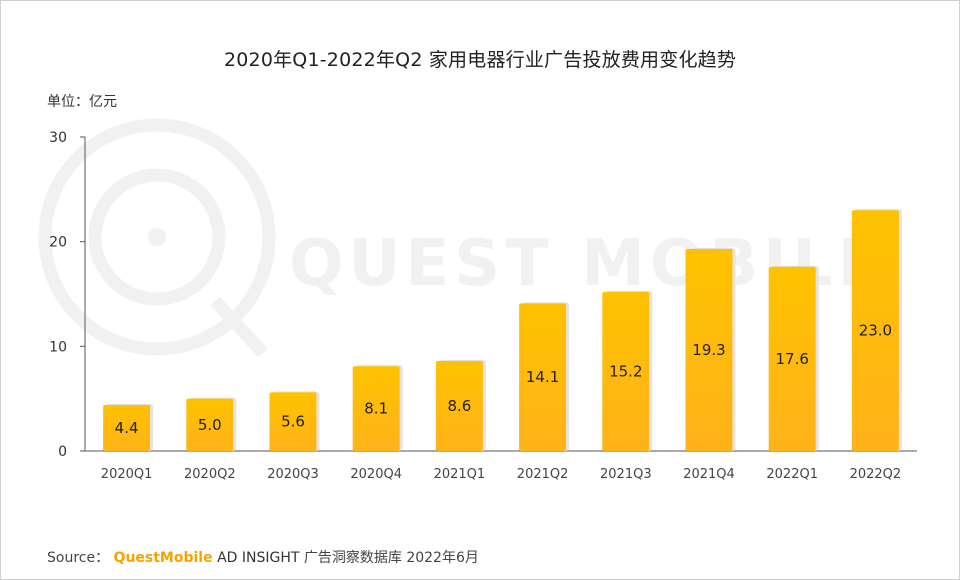 The height and width of the screenshot is (580, 960). I want to click on x-tick-label: 2022Q2, so click(876, 474).